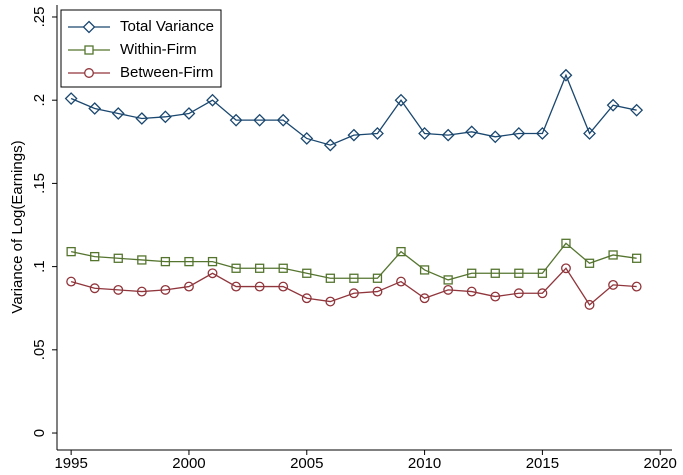  Describe the element at coordinates (70, 463) in the screenshot. I see `x-tick-label: 1995` at that location.